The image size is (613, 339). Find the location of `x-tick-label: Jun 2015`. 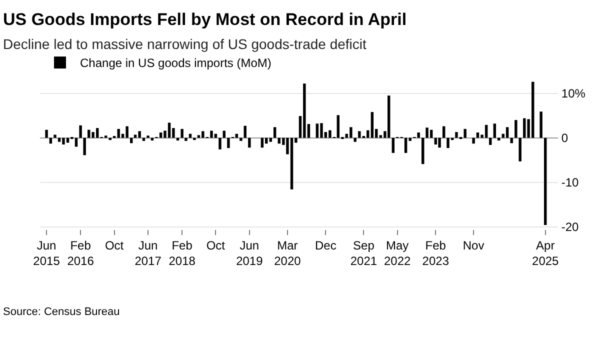

x-tick-label: Jun 2015 is located at coordinates (46, 253).